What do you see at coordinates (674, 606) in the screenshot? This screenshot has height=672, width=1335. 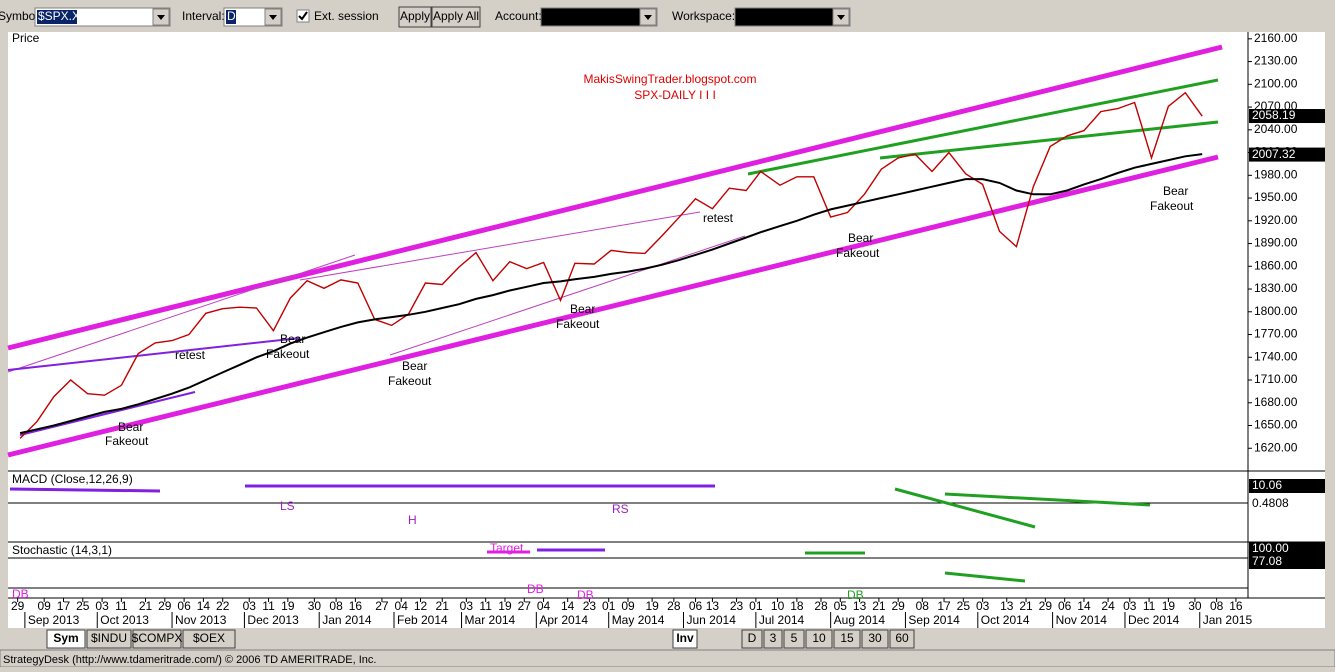 I see `x-tick-label: 28` at bounding box center [674, 606].